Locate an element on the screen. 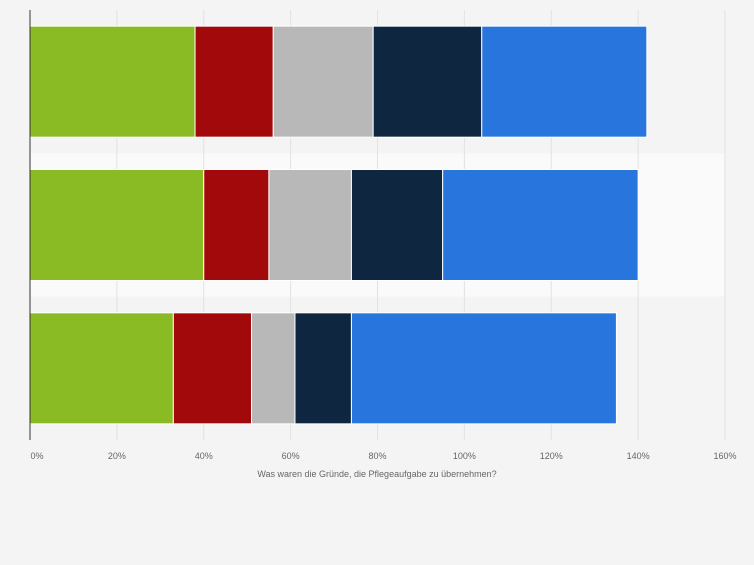 This screenshot has width=754, height=565. x-tick-label: 140% is located at coordinates (638, 456).